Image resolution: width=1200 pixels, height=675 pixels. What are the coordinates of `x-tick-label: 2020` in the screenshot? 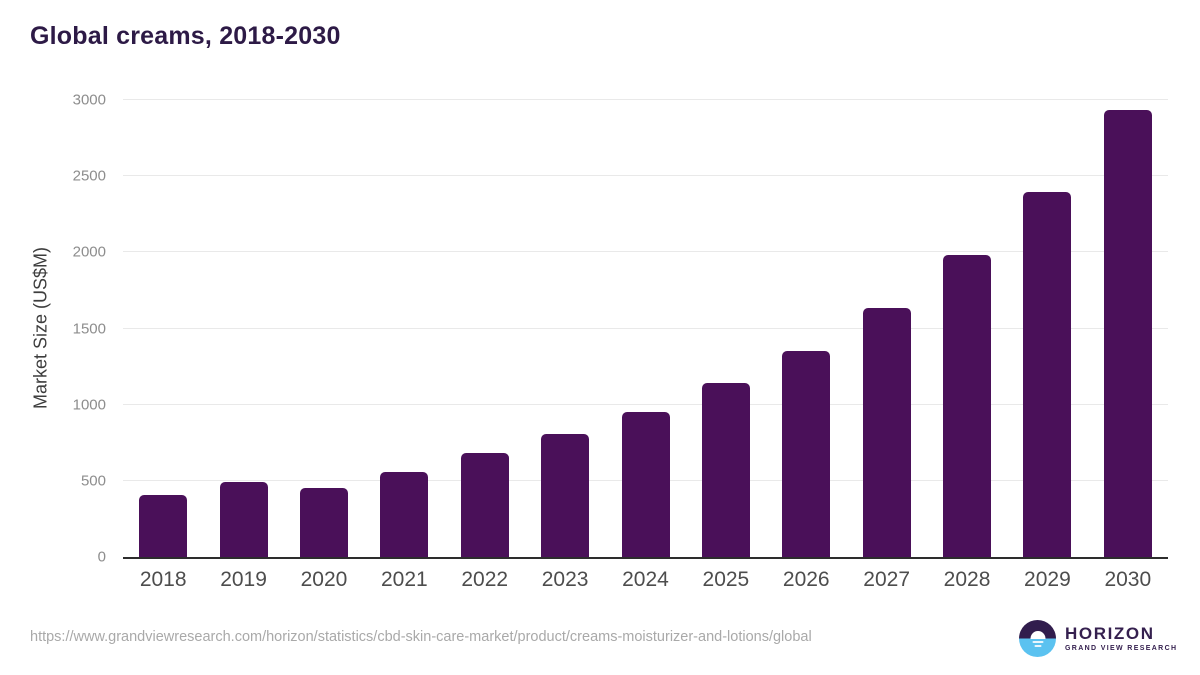 It's located at (324, 579).